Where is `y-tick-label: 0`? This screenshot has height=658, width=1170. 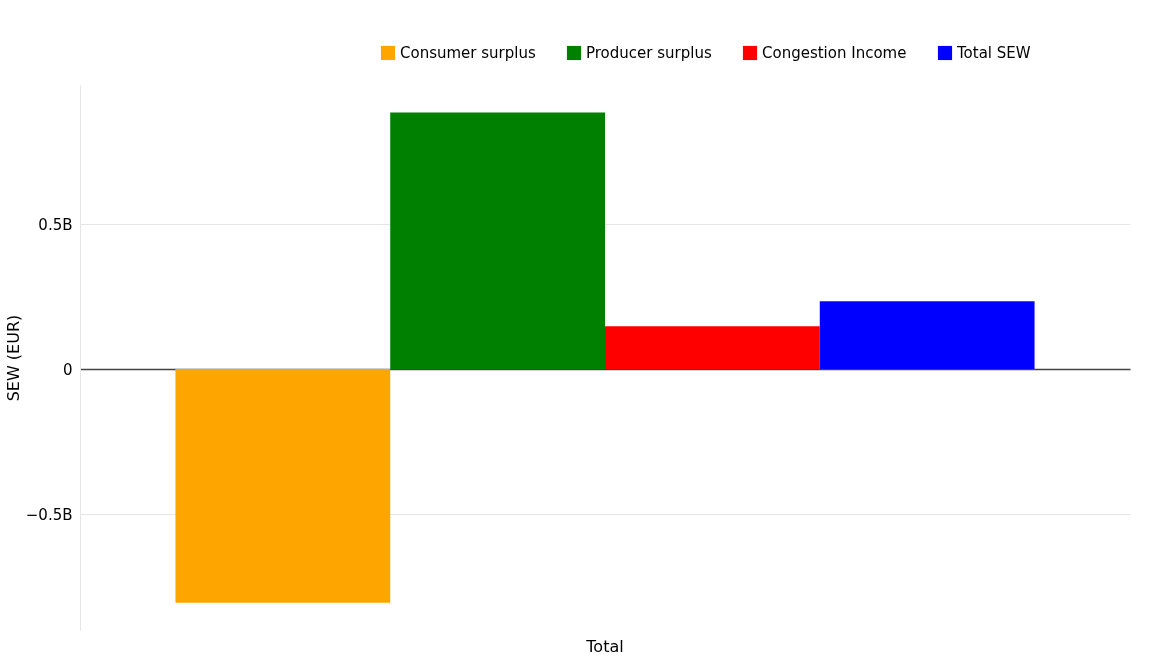
y-tick-label: 0 is located at coordinates (67, 369).